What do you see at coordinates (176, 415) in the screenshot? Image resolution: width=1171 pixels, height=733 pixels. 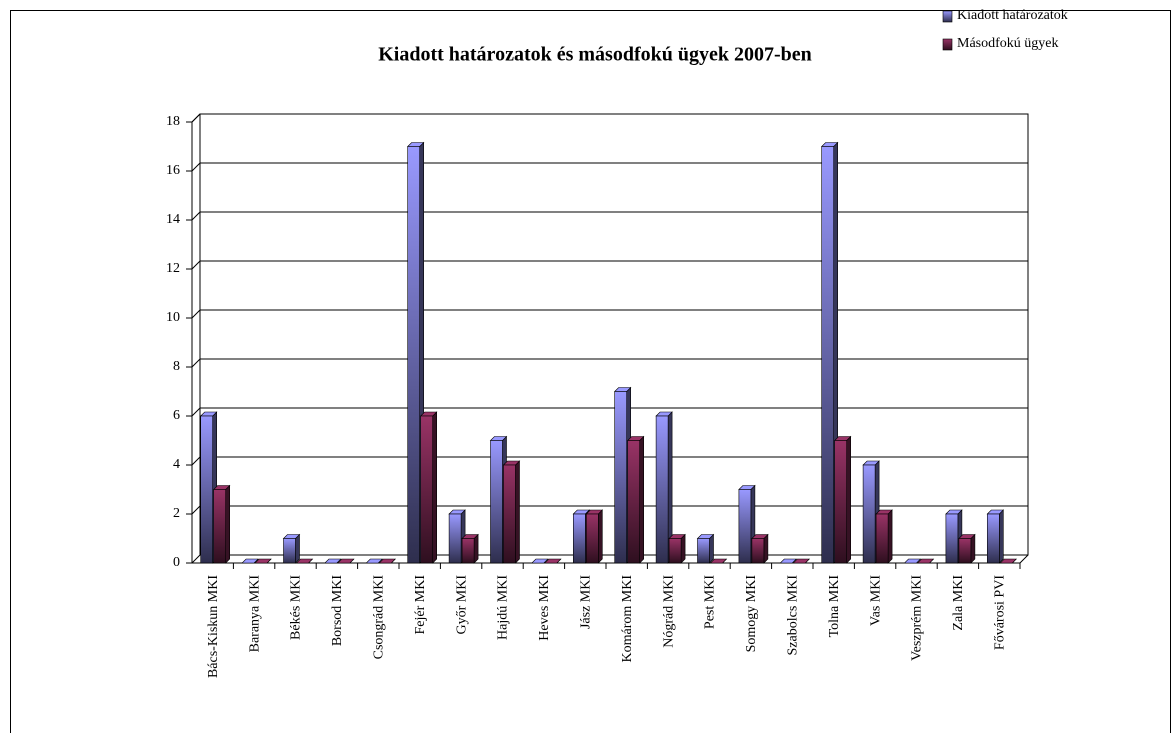 I see `y-tick-label: 6` at bounding box center [176, 415].